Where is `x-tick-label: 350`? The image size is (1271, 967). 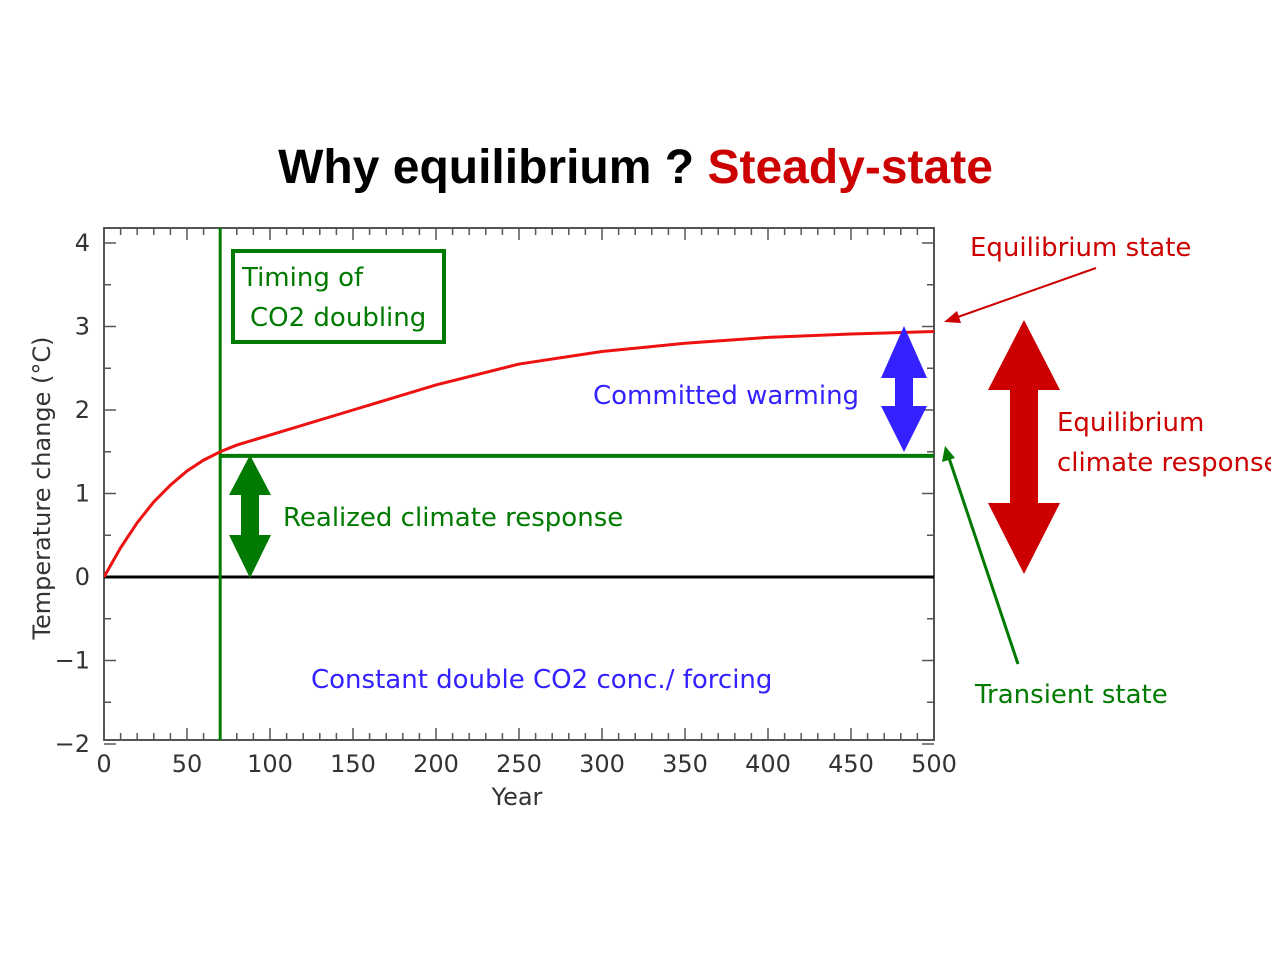 x-tick-label: 350 is located at coordinates (685, 764).